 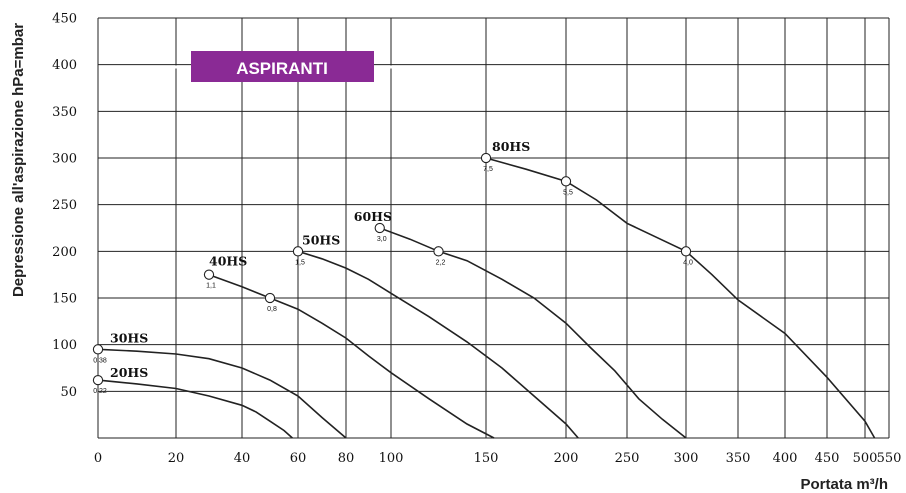 I want to click on power-label: 0,38, so click(x=100, y=360).